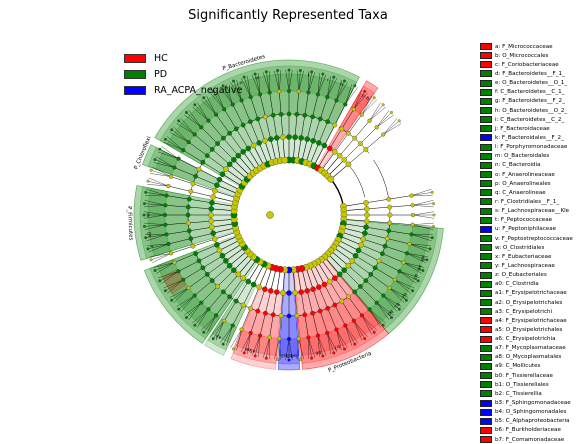  What do you see at coordinates (528, 174) in the screenshot?
I see `taxa-legend-item: o: F_Anaerolineaceae` at bounding box center [528, 174].